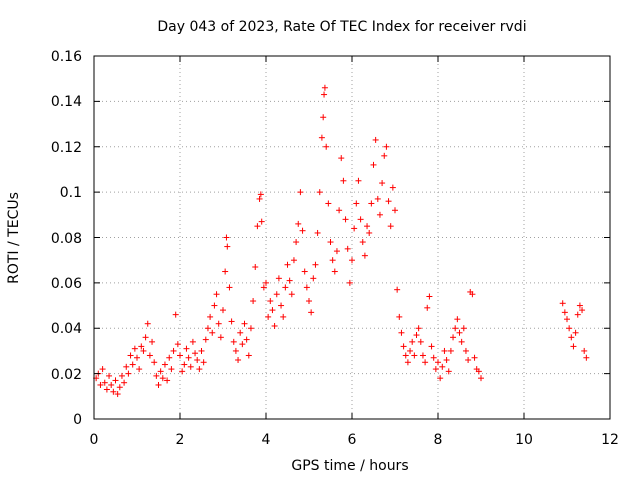 This screenshot has height=480, width=640. I want to click on y-tick-label: 0.02, so click(66, 375).